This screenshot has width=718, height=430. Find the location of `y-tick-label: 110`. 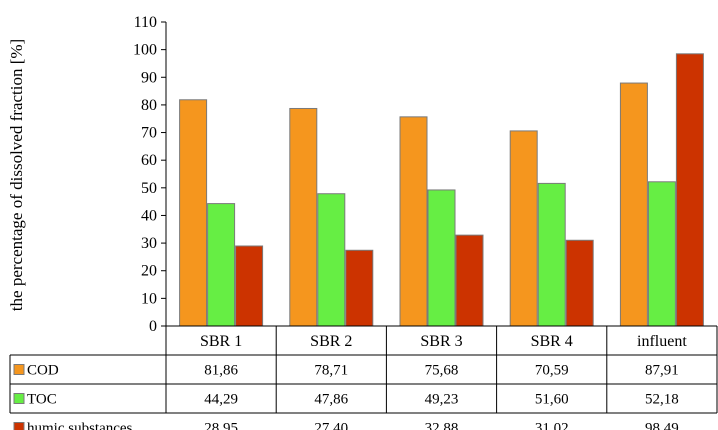

y-tick-label: 110 is located at coordinates (145, 22).